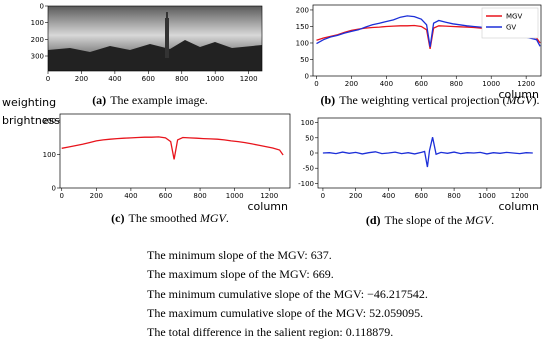  Describe the element at coordinates (164, 218) in the screenshot. I see `caption-text: The smoothed` at that location.